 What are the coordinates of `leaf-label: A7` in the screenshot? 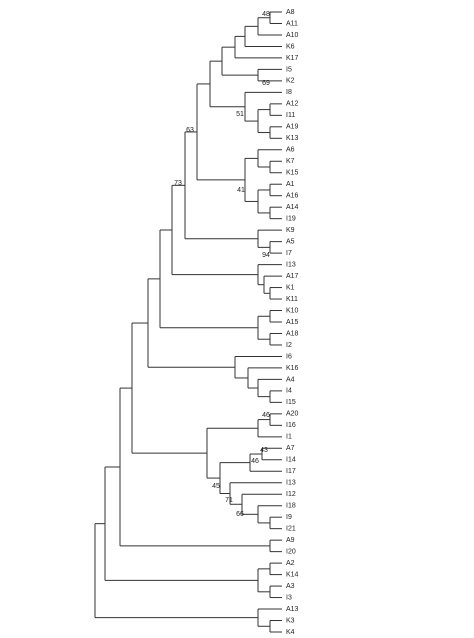 It's located at (290, 448).